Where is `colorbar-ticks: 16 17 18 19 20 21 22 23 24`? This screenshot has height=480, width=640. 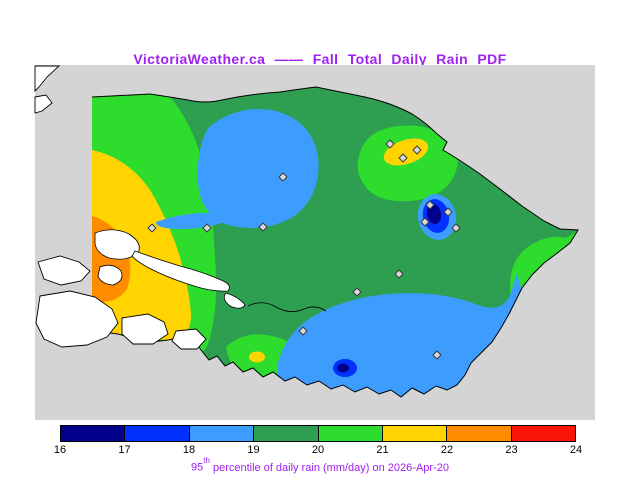
colorbar-ticks: 16 17 18 19 20 21 22 23 24 is located at coordinates (318, 450).